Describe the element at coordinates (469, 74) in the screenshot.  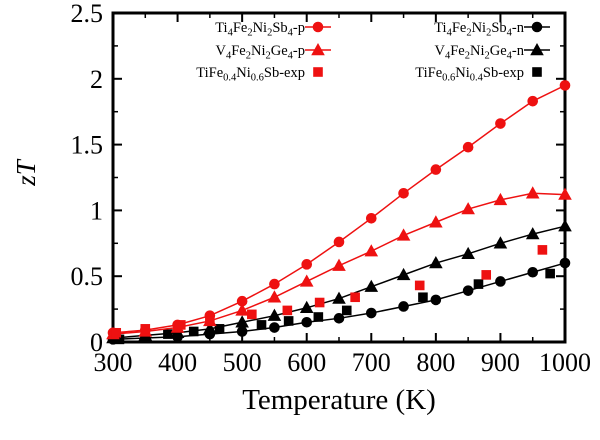
I see `tife0-6ni0-4sb-exp-legend-label: TiFe0.6Ni0.4Sb-exp` at that location.